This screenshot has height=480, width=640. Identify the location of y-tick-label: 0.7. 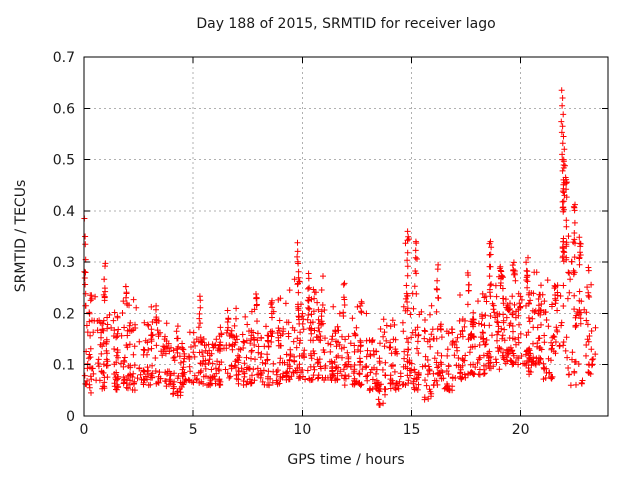
(64, 58).